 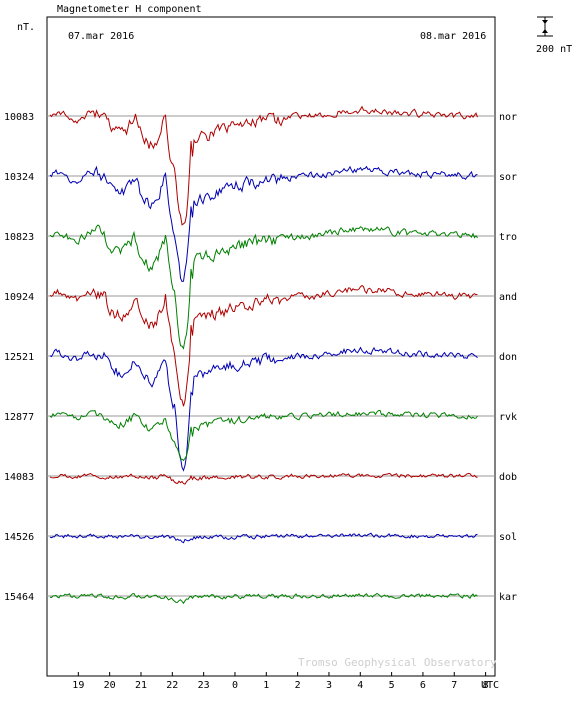 I want to click on baseline-value-don: 12521, so click(x=19, y=357).